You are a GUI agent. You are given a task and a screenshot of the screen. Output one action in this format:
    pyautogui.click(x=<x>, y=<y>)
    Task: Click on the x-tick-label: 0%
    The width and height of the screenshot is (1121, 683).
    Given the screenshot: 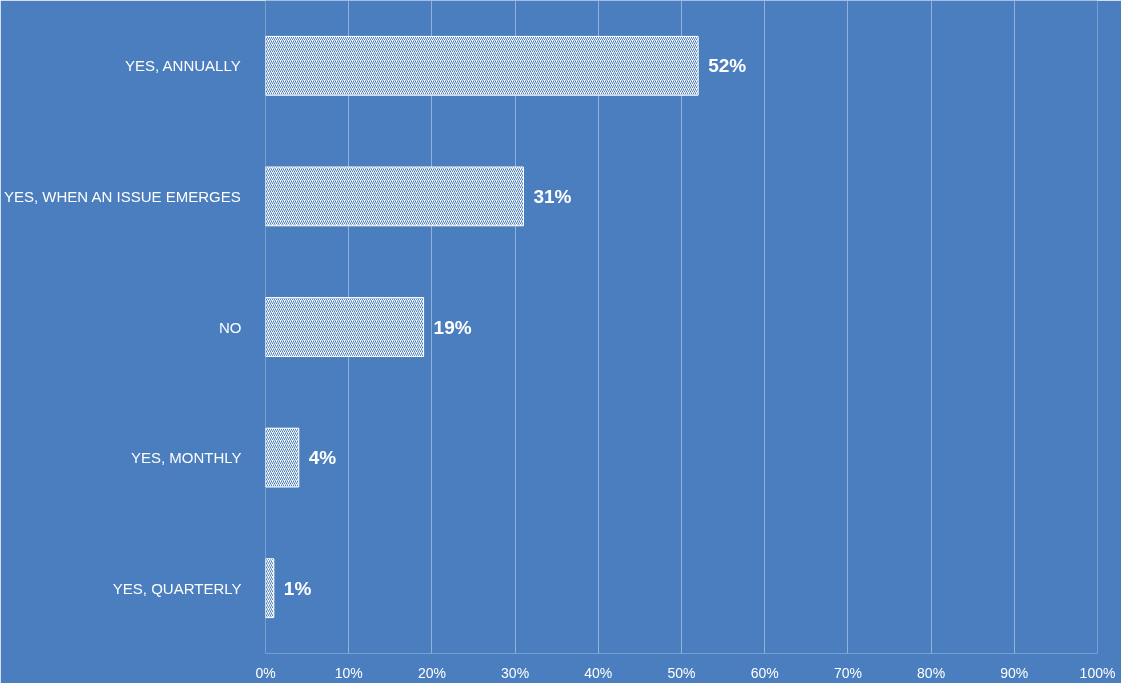 What is the action you would take?
    pyautogui.click(x=265, y=672)
    